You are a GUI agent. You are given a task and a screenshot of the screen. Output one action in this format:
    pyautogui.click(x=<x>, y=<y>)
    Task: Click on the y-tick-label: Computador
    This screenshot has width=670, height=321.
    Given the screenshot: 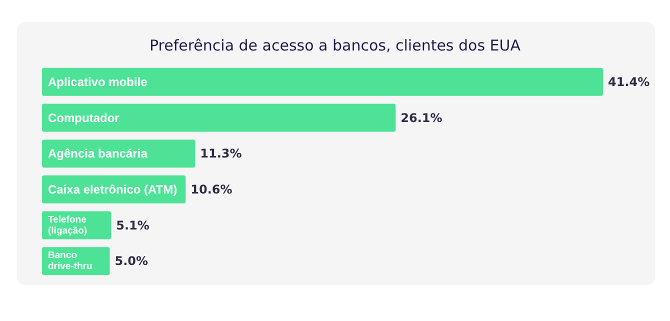 What is the action you would take?
    pyautogui.click(x=84, y=117)
    